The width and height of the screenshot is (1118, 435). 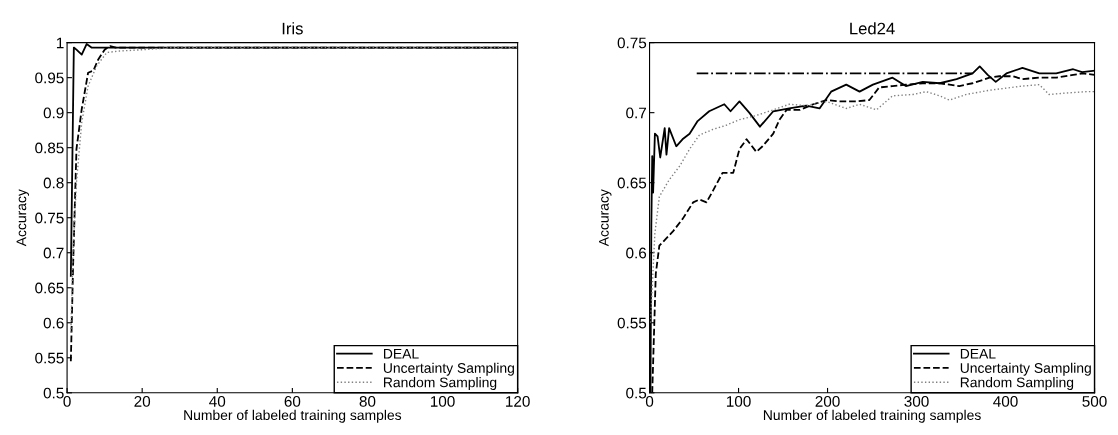 I want to click on chart-title: Iris, so click(x=292, y=28).